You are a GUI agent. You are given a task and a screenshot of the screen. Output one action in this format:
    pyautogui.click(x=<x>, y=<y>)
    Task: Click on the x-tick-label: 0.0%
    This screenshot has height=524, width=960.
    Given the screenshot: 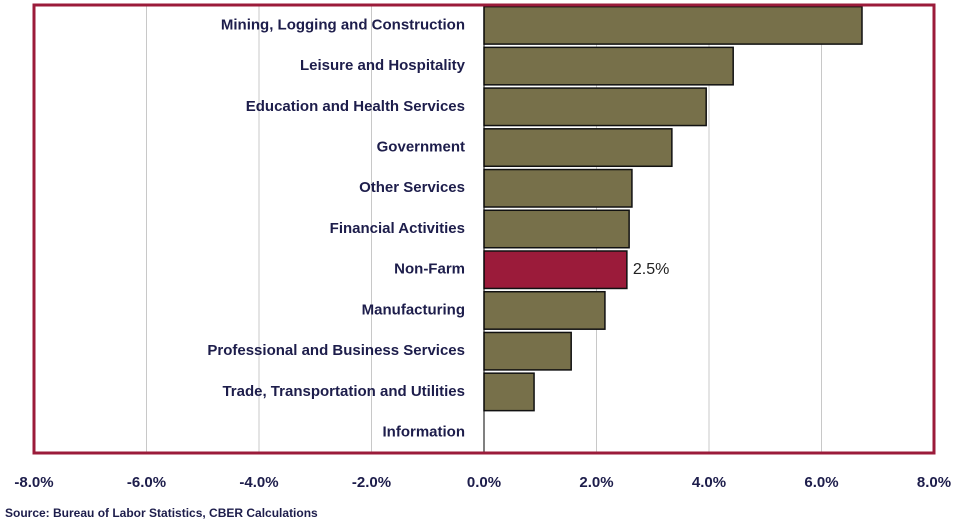 What is the action you would take?
    pyautogui.click(x=484, y=482)
    